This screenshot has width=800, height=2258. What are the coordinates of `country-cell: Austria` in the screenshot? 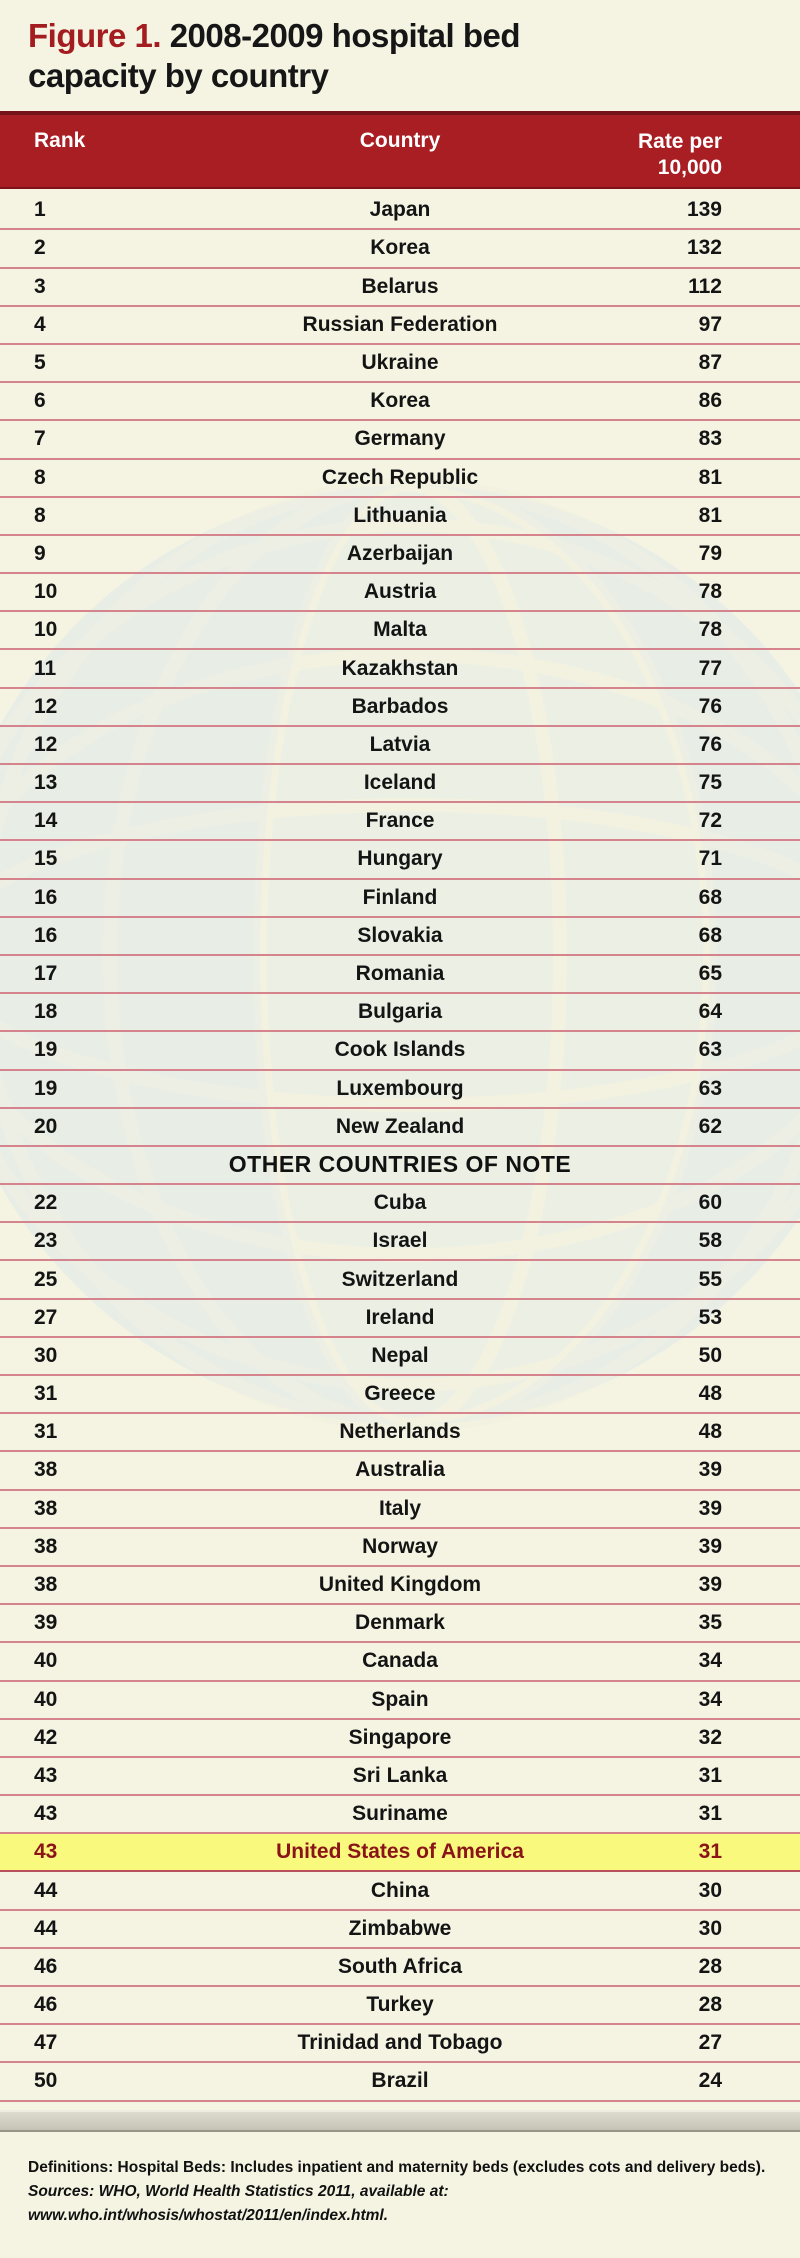 It's located at (400, 592).